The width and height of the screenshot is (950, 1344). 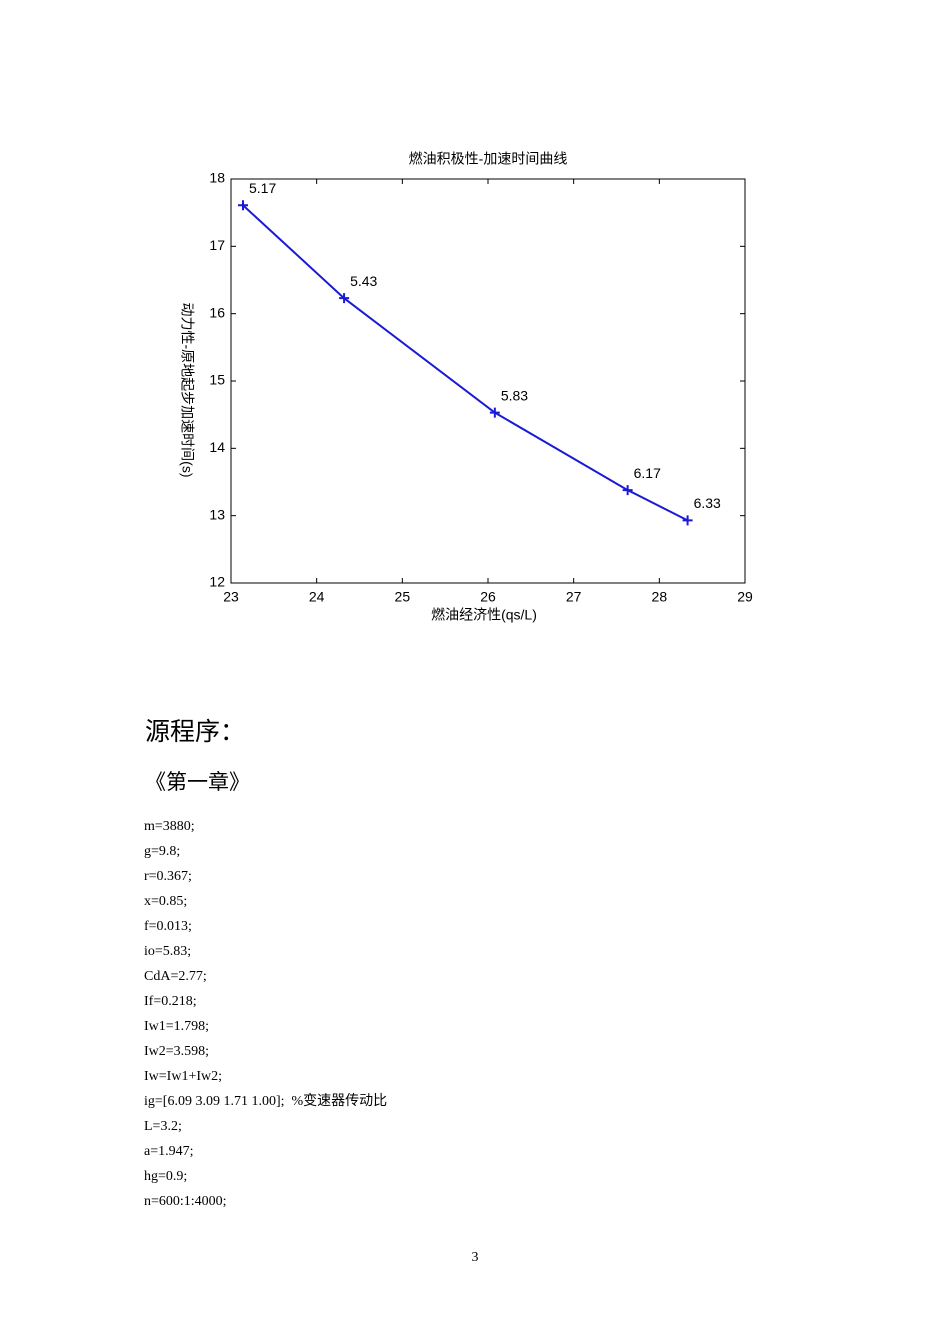 What do you see at coordinates (484, 615) in the screenshot?
I see `x-axis-label: 燃油经济性(qs/L)` at bounding box center [484, 615].